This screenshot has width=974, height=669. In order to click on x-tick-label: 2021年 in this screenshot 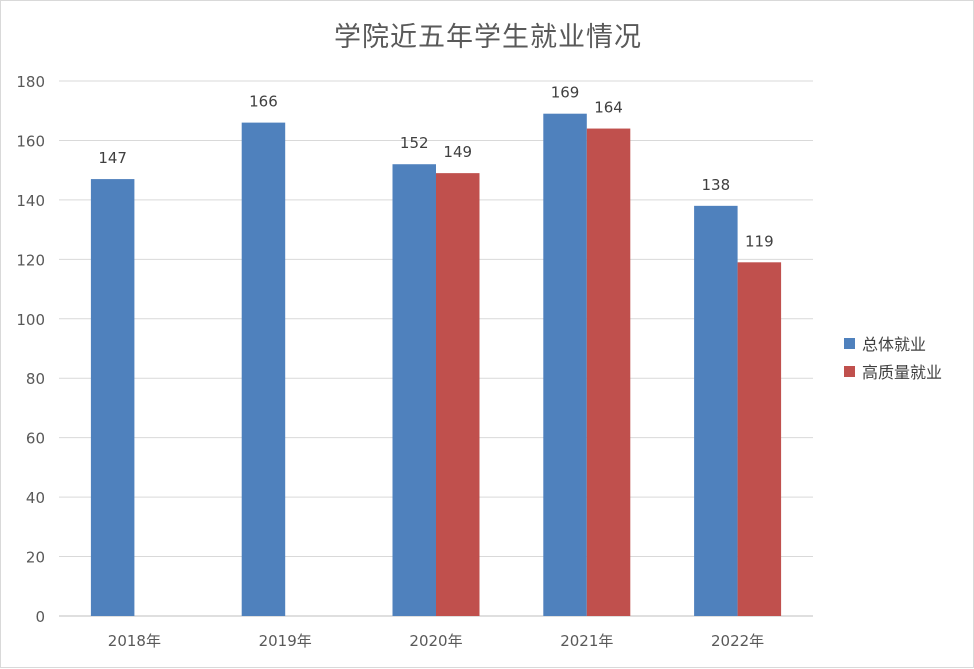, I will do `click(586, 641)`.